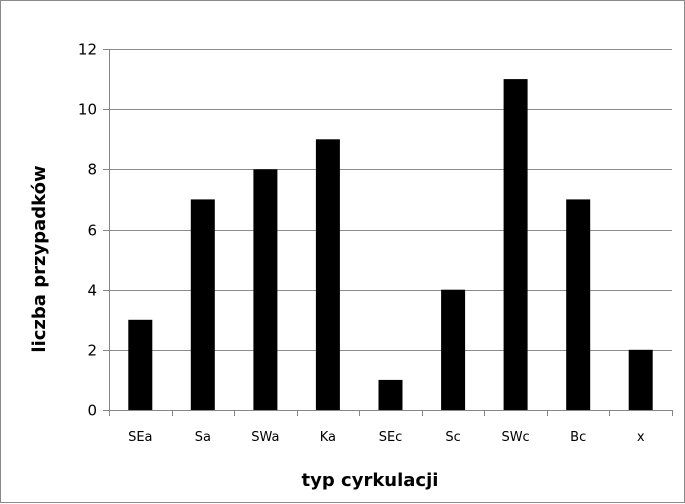 Image resolution: width=685 pixels, height=504 pixels. I want to click on y-tick-label: 0, so click(92, 411).